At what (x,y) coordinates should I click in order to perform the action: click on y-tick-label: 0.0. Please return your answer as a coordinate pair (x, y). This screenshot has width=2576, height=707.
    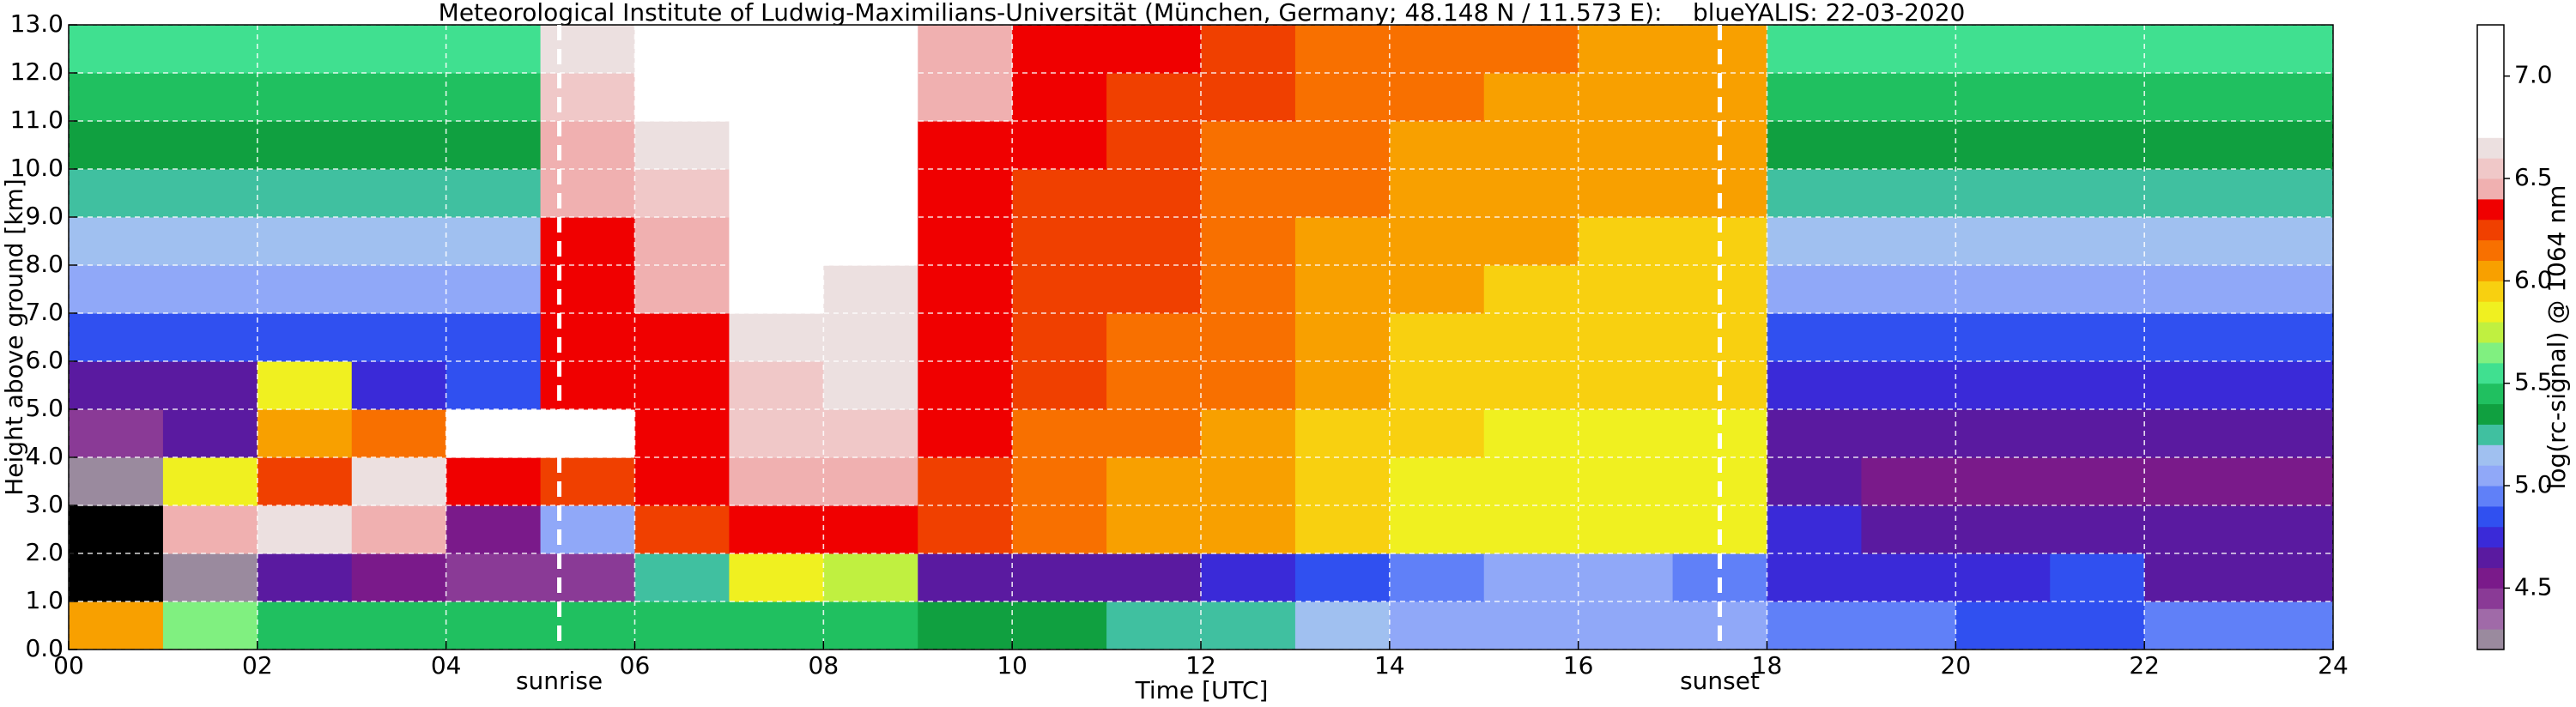
    Looking at the image, I should click on (44, 648).